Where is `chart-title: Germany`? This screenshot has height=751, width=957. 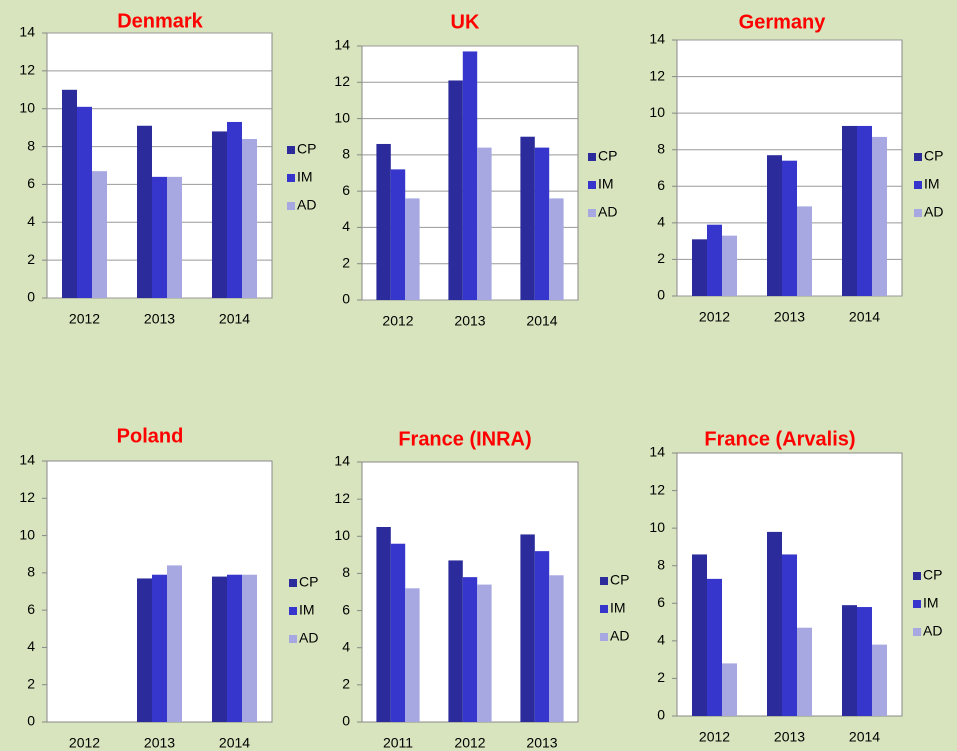 chart-title: Germany is located at coordinates (783, 22).